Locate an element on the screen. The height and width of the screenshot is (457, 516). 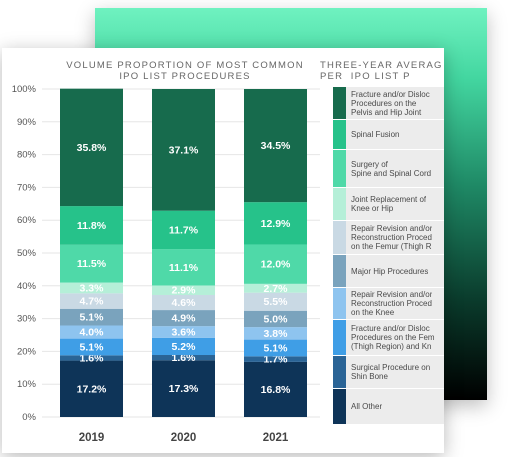
y-tick-label: 100% is located at coordinates (24, 89).